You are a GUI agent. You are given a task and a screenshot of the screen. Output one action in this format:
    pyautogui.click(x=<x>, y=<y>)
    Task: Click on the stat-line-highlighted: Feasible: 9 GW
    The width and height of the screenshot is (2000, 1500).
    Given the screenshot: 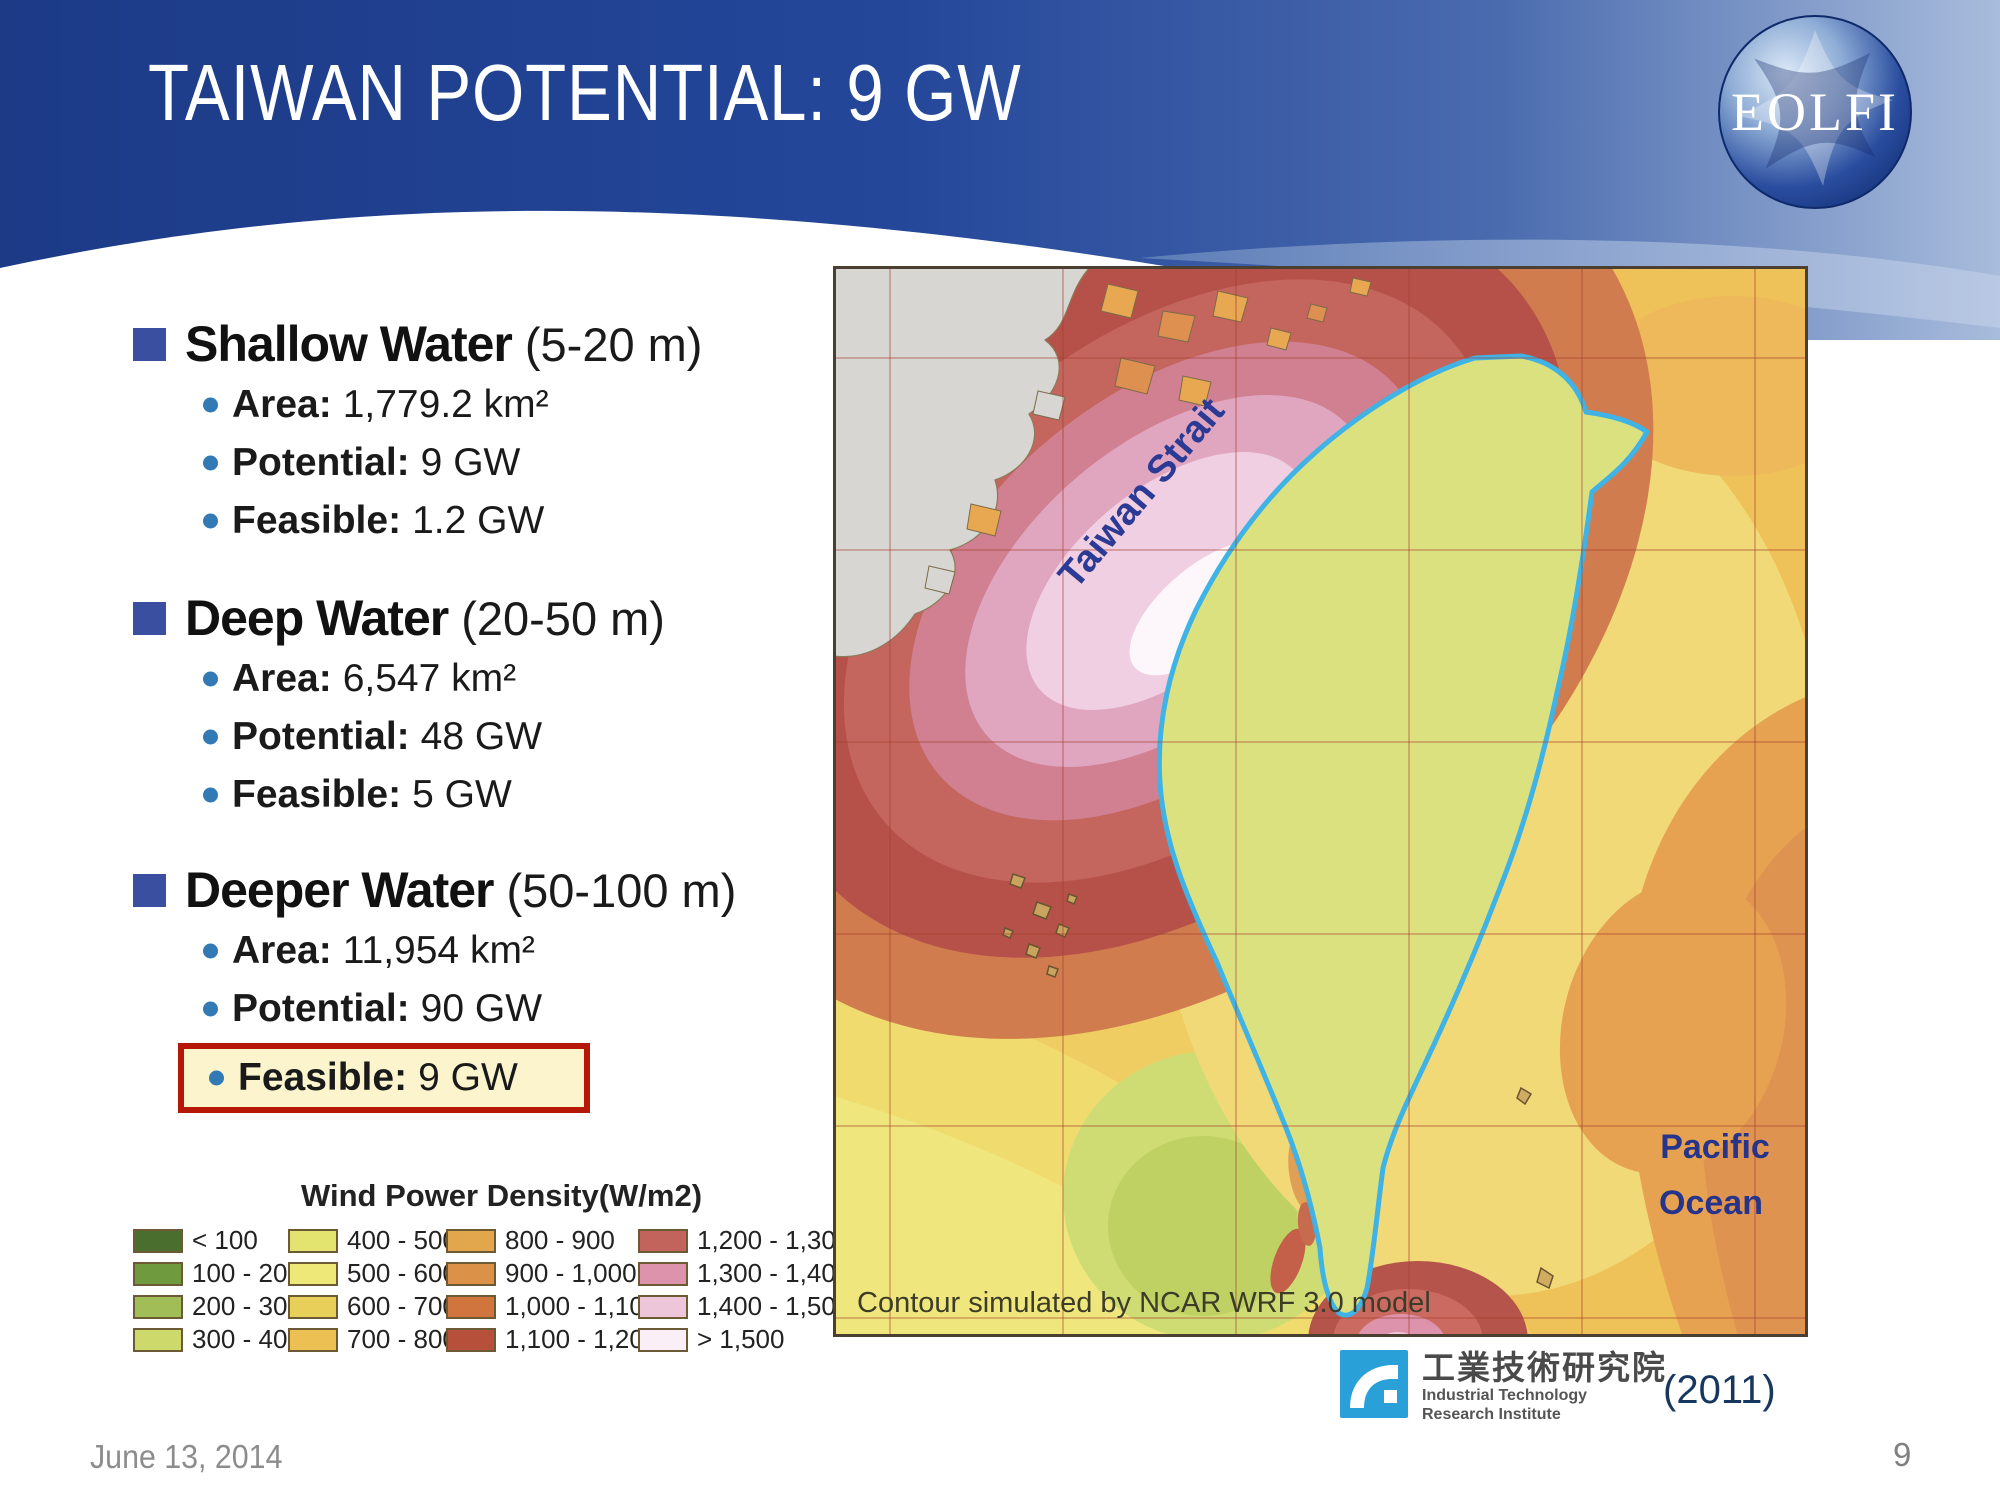 What is the action you would take?
    pyautogui.click(x=384, y=1078)
    